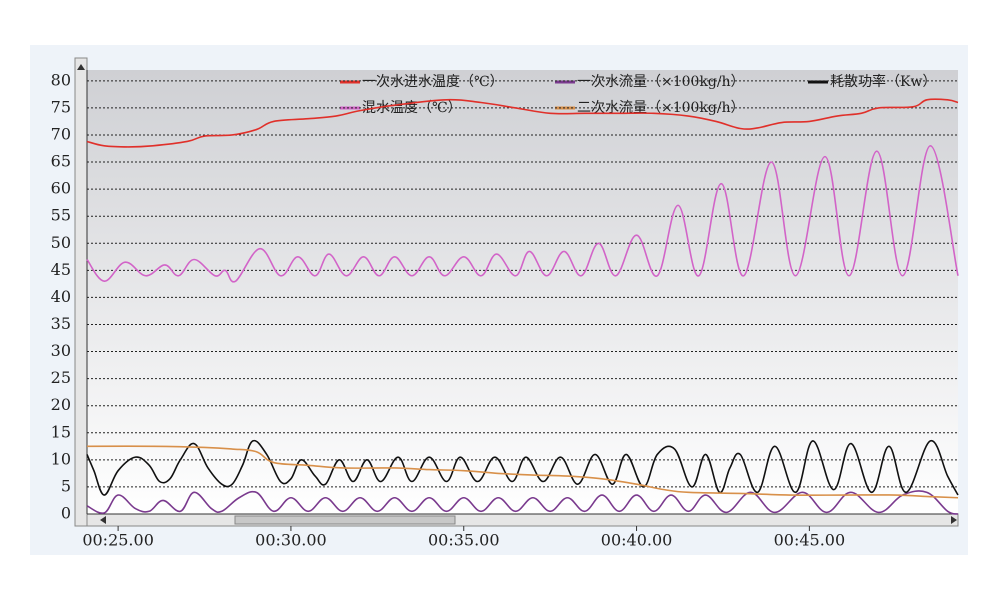 This screenshot has height=600, width=1000. I want to click on scroll-left, so click(103, 520).